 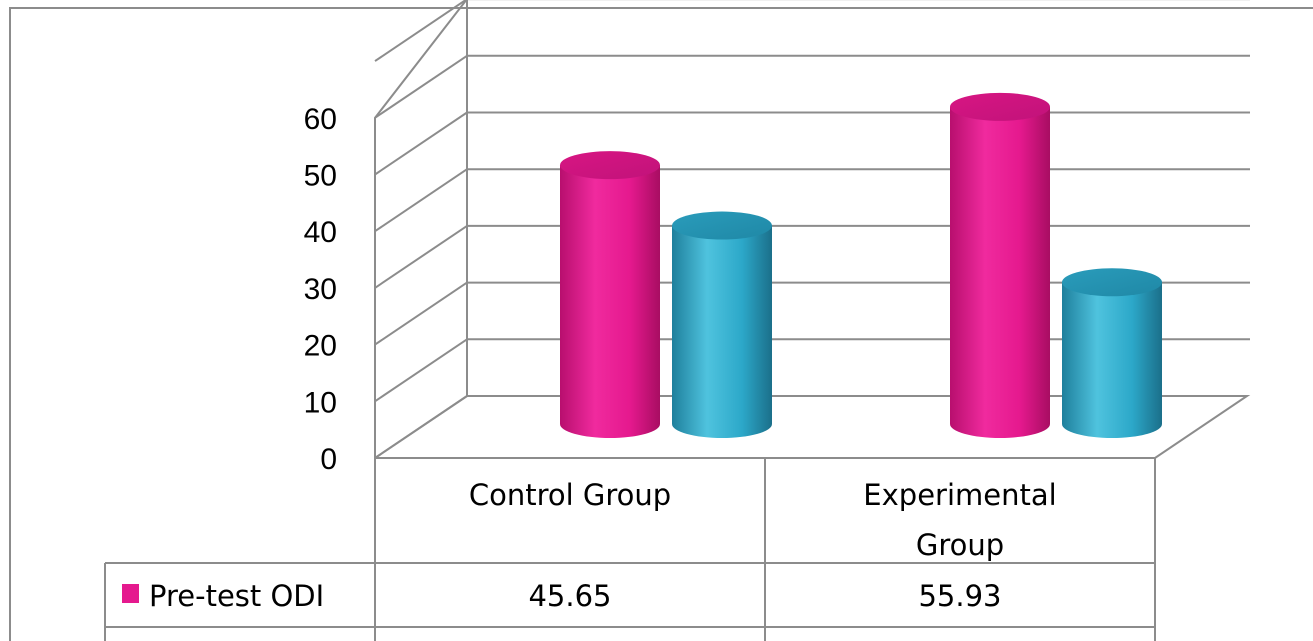 I want to click on legend-swatch, so click(x=130, y=593).